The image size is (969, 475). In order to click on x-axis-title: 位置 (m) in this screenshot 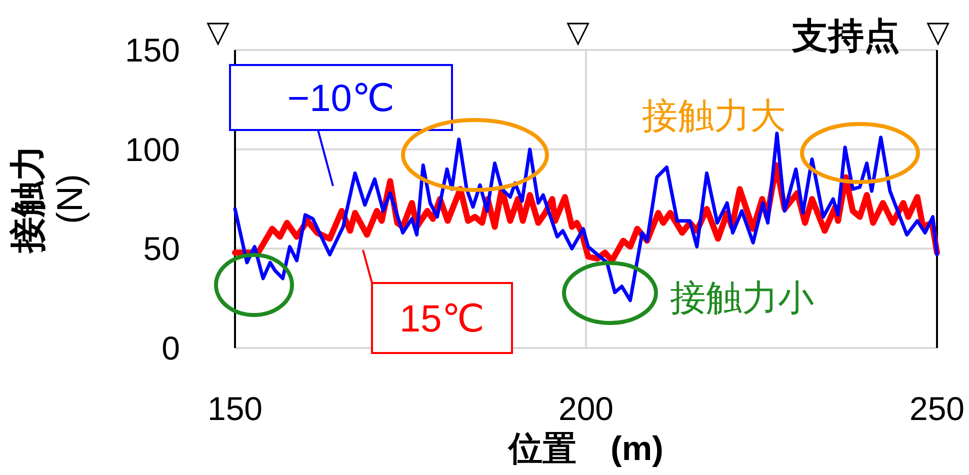, I will do `click(586, 449)`.